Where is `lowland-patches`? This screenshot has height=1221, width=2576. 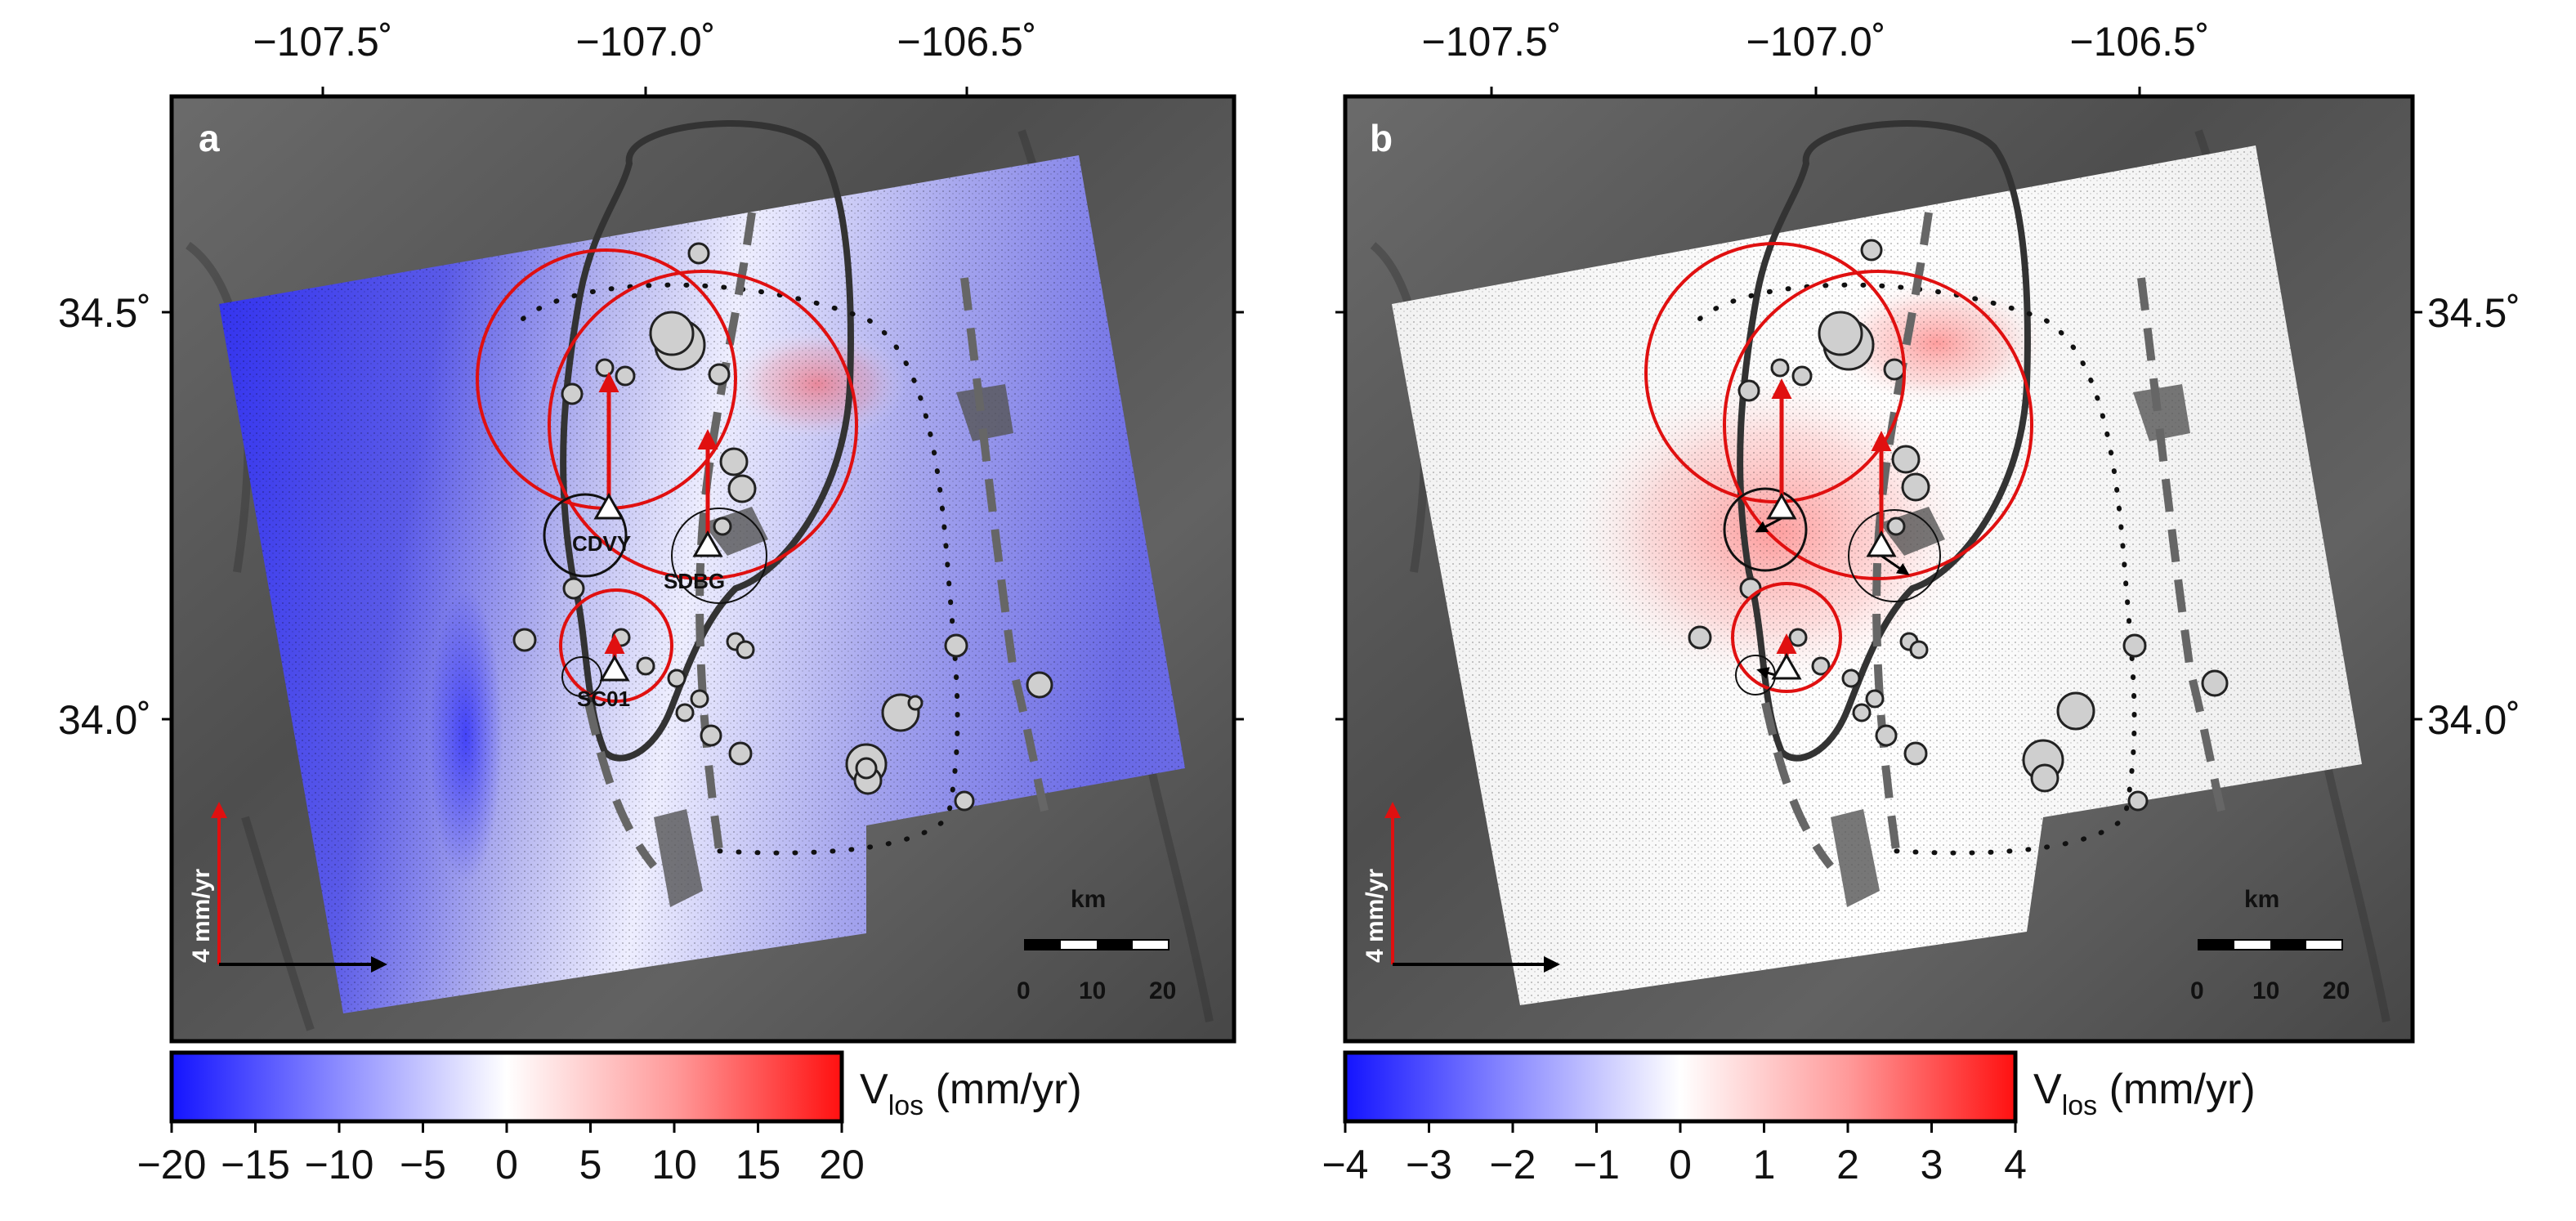 lowland-patches is located at coordinates (833, 645).